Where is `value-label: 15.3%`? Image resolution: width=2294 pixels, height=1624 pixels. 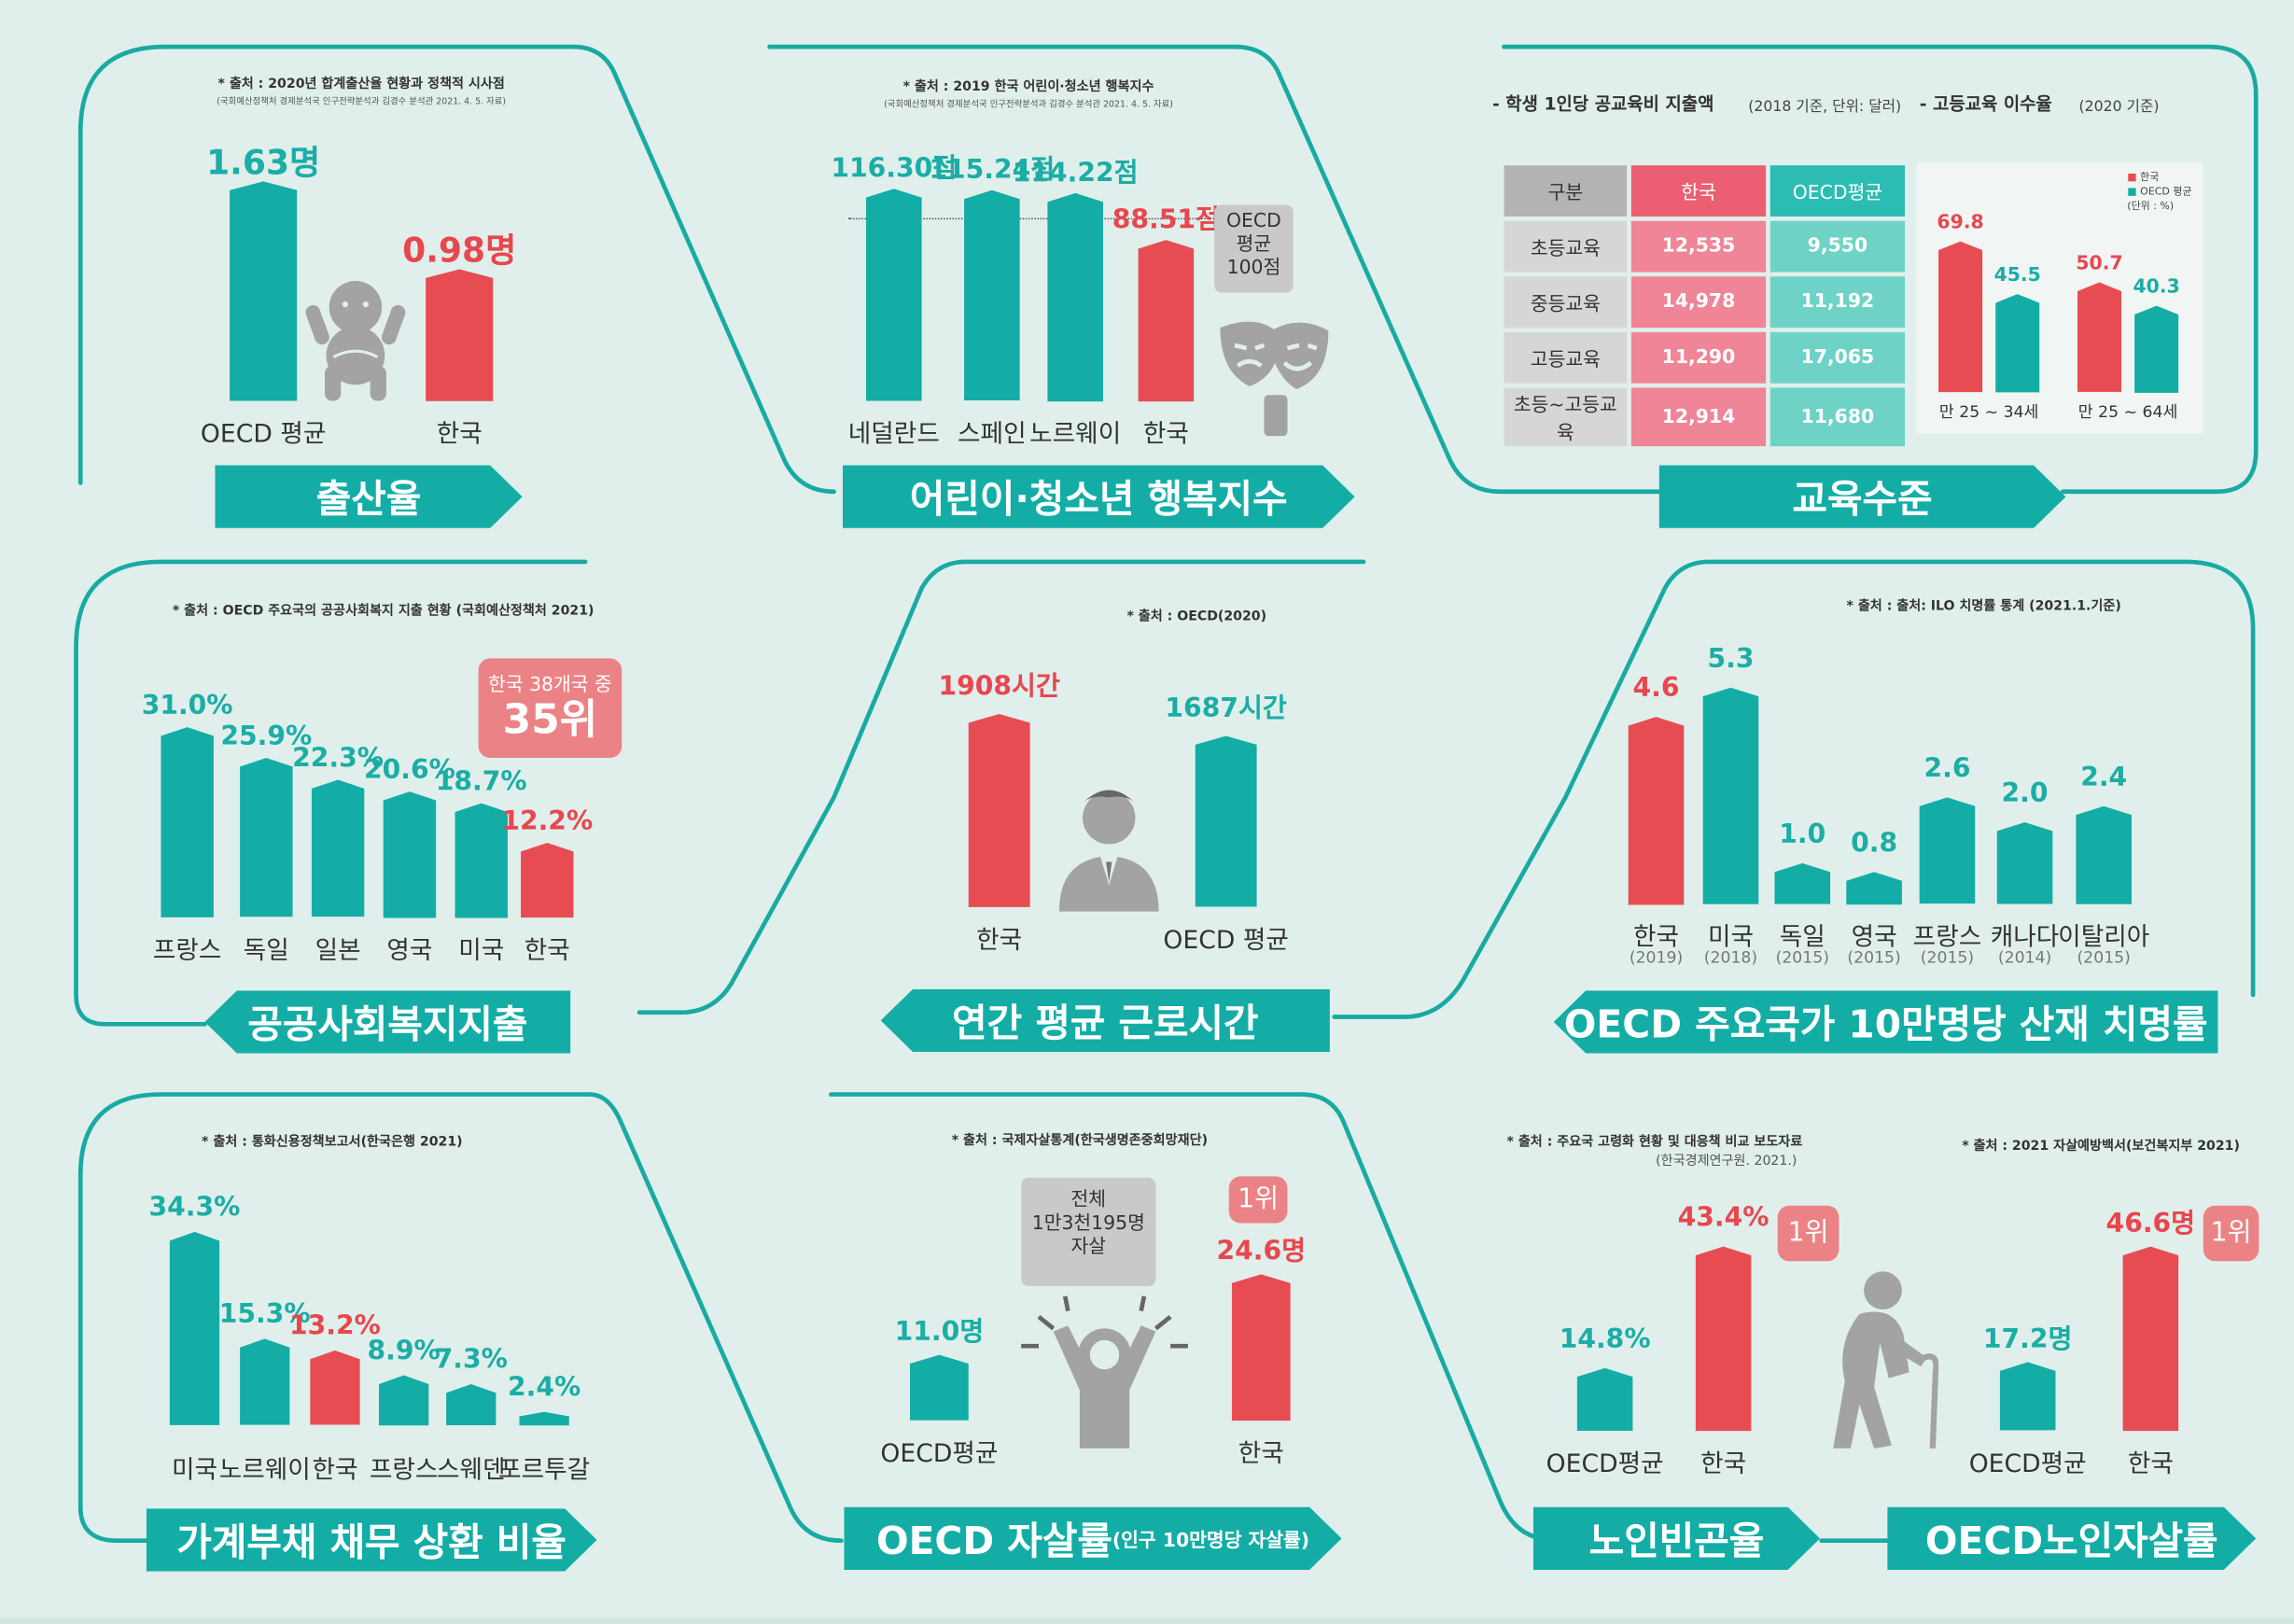 value-label: 15.3% is located at coordinates (264, 1315).